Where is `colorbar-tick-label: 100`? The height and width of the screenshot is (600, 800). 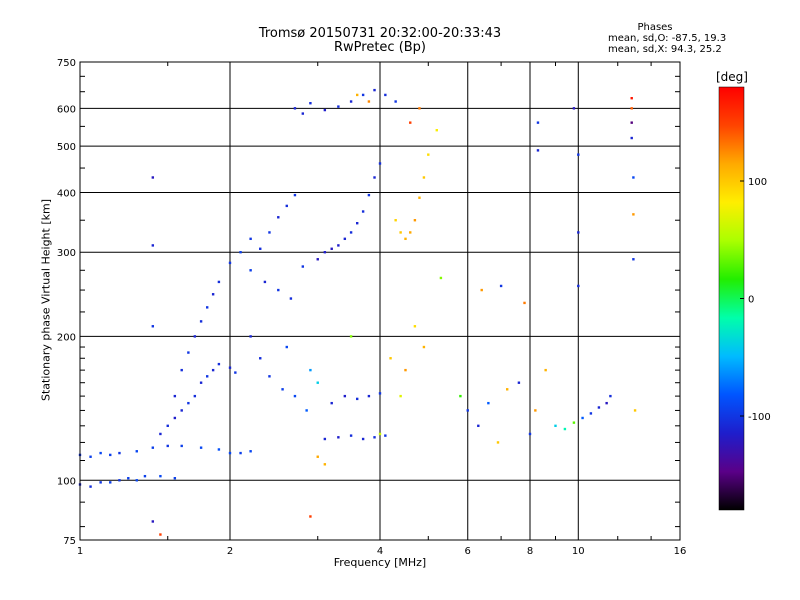
colorbar-tick-label: 100 is located at coordinates (757, 182).